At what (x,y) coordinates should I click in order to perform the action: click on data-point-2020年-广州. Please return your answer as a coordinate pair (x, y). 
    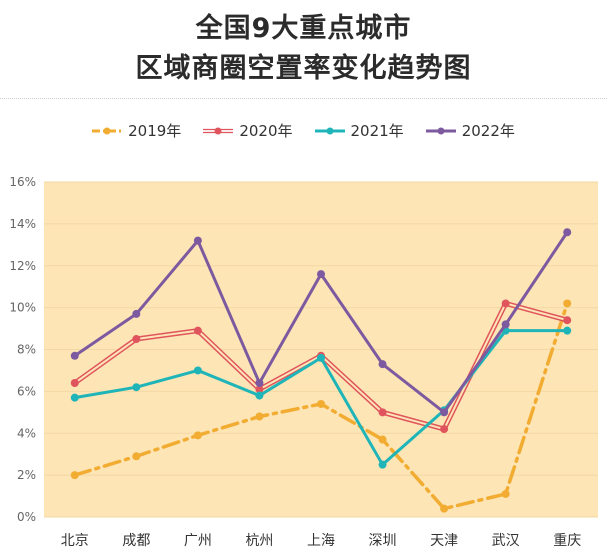
    Looking at the image, I should click on (197, 330).